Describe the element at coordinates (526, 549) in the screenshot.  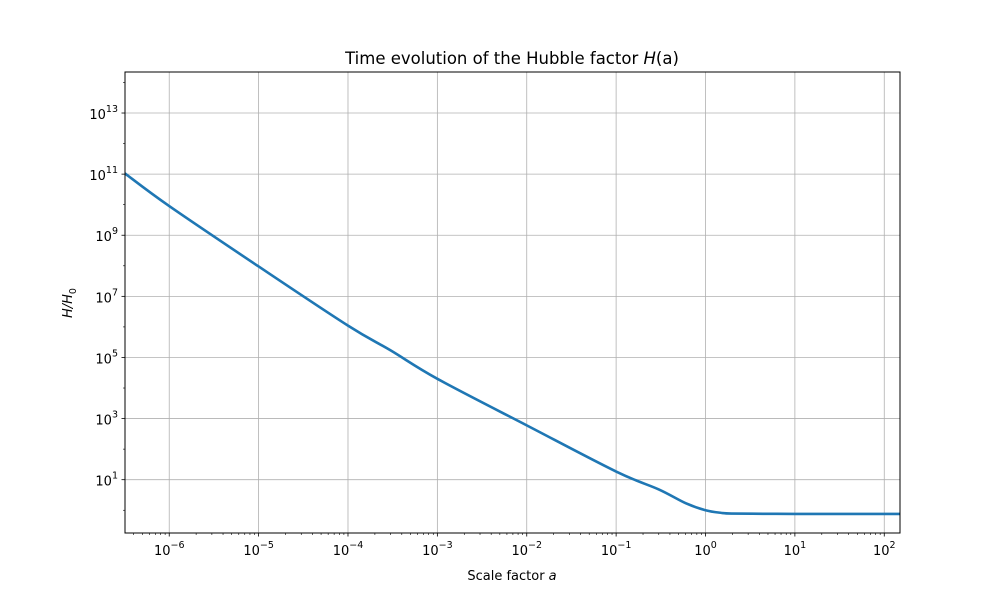
I see `x-tick-label: 10⁻²` at that location.